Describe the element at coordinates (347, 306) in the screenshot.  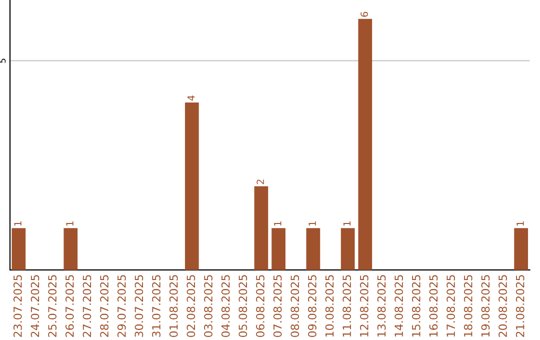
I see `x-tick-label: 11.08.2025` at that location.